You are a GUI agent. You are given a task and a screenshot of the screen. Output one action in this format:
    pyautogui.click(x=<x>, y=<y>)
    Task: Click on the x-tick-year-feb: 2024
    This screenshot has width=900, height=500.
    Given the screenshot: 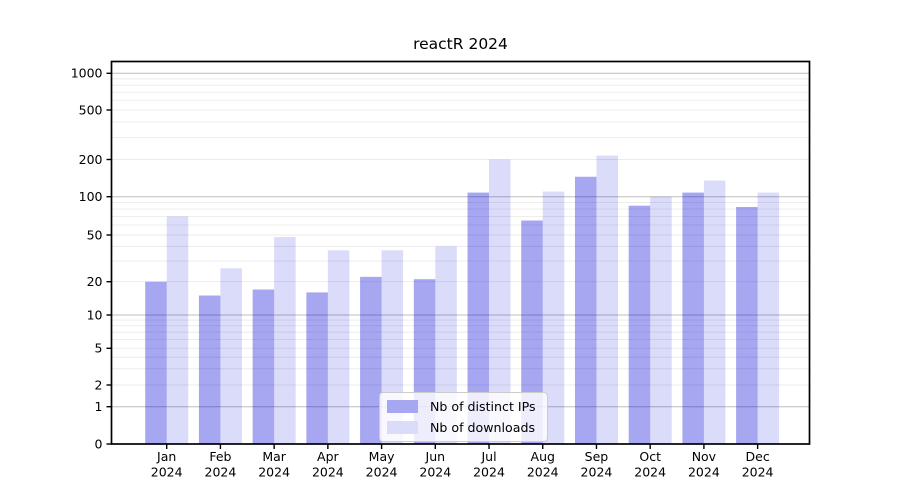 What is the action you would take?
    pyautogui.click(x=221, y=472)
    